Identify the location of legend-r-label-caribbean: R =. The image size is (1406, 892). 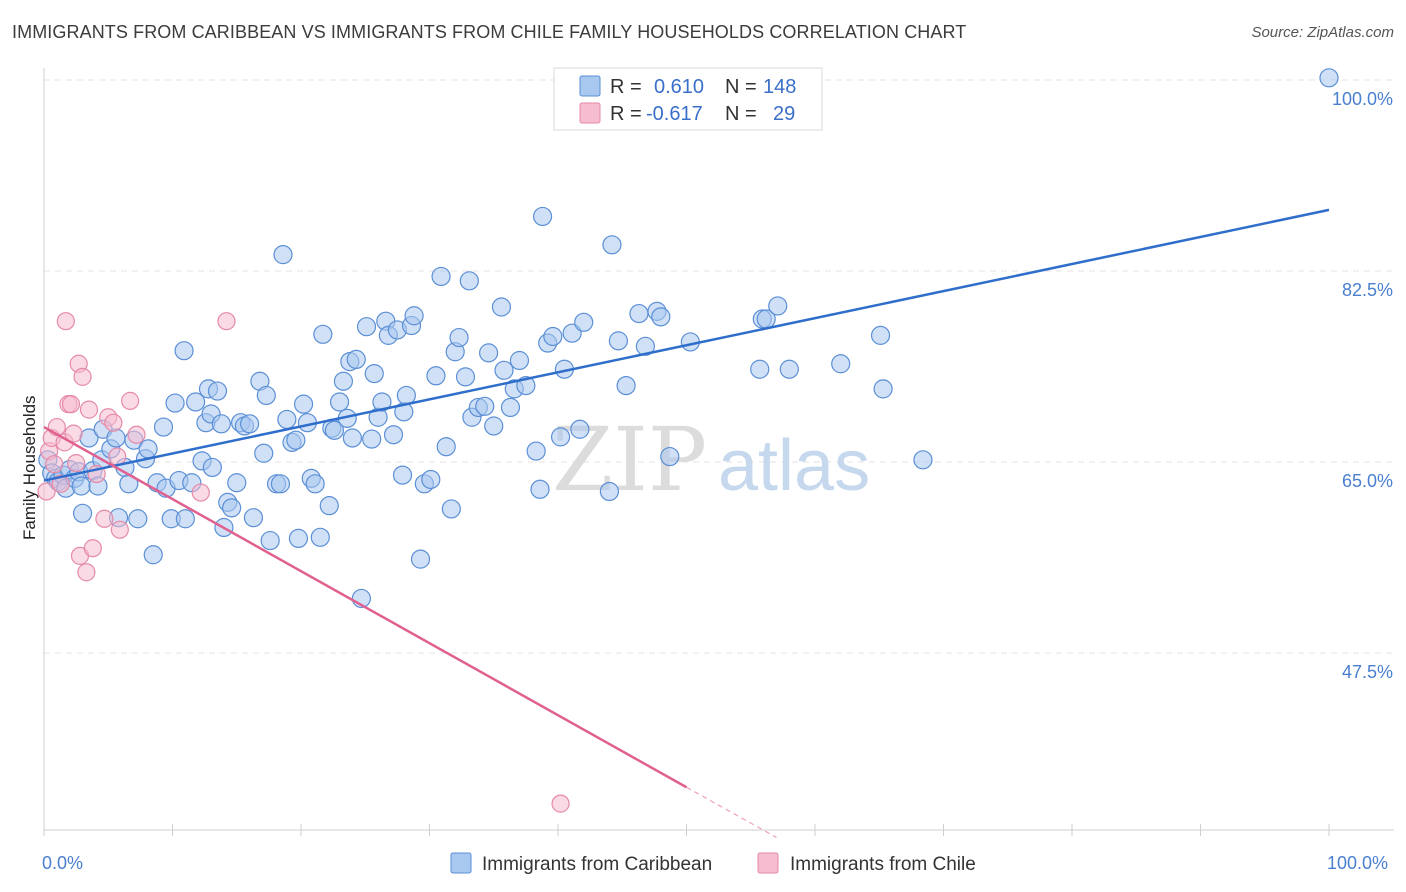
(626, 87).